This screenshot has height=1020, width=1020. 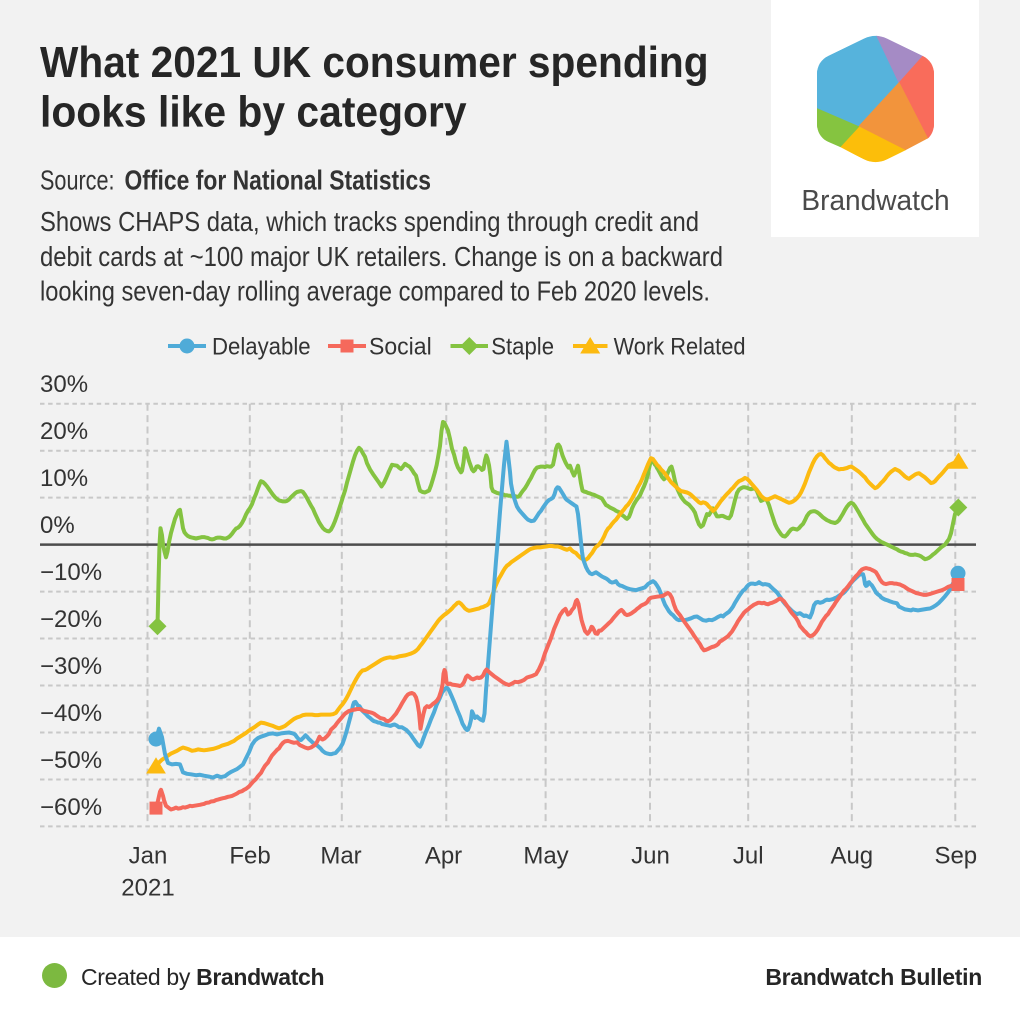 I want to click on svg-text: Apr, so click(x=443, y=856).